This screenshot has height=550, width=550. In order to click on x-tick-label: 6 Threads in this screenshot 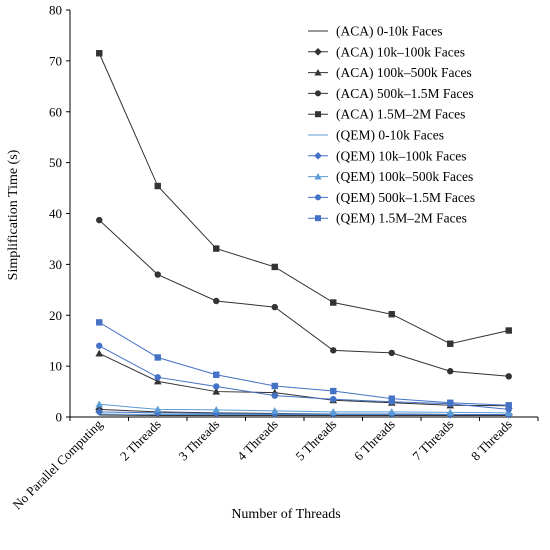, I will do `click(374, 440)`.